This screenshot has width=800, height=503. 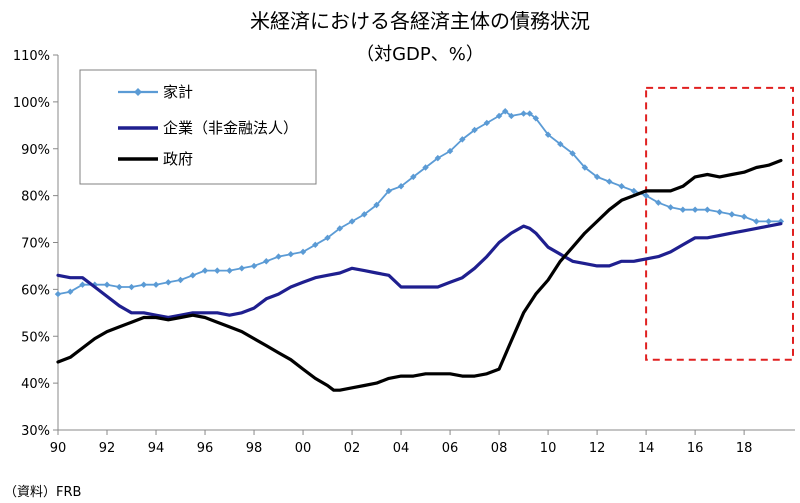 I want to click on x-tick-label: 98, so click(x=254, y=448).